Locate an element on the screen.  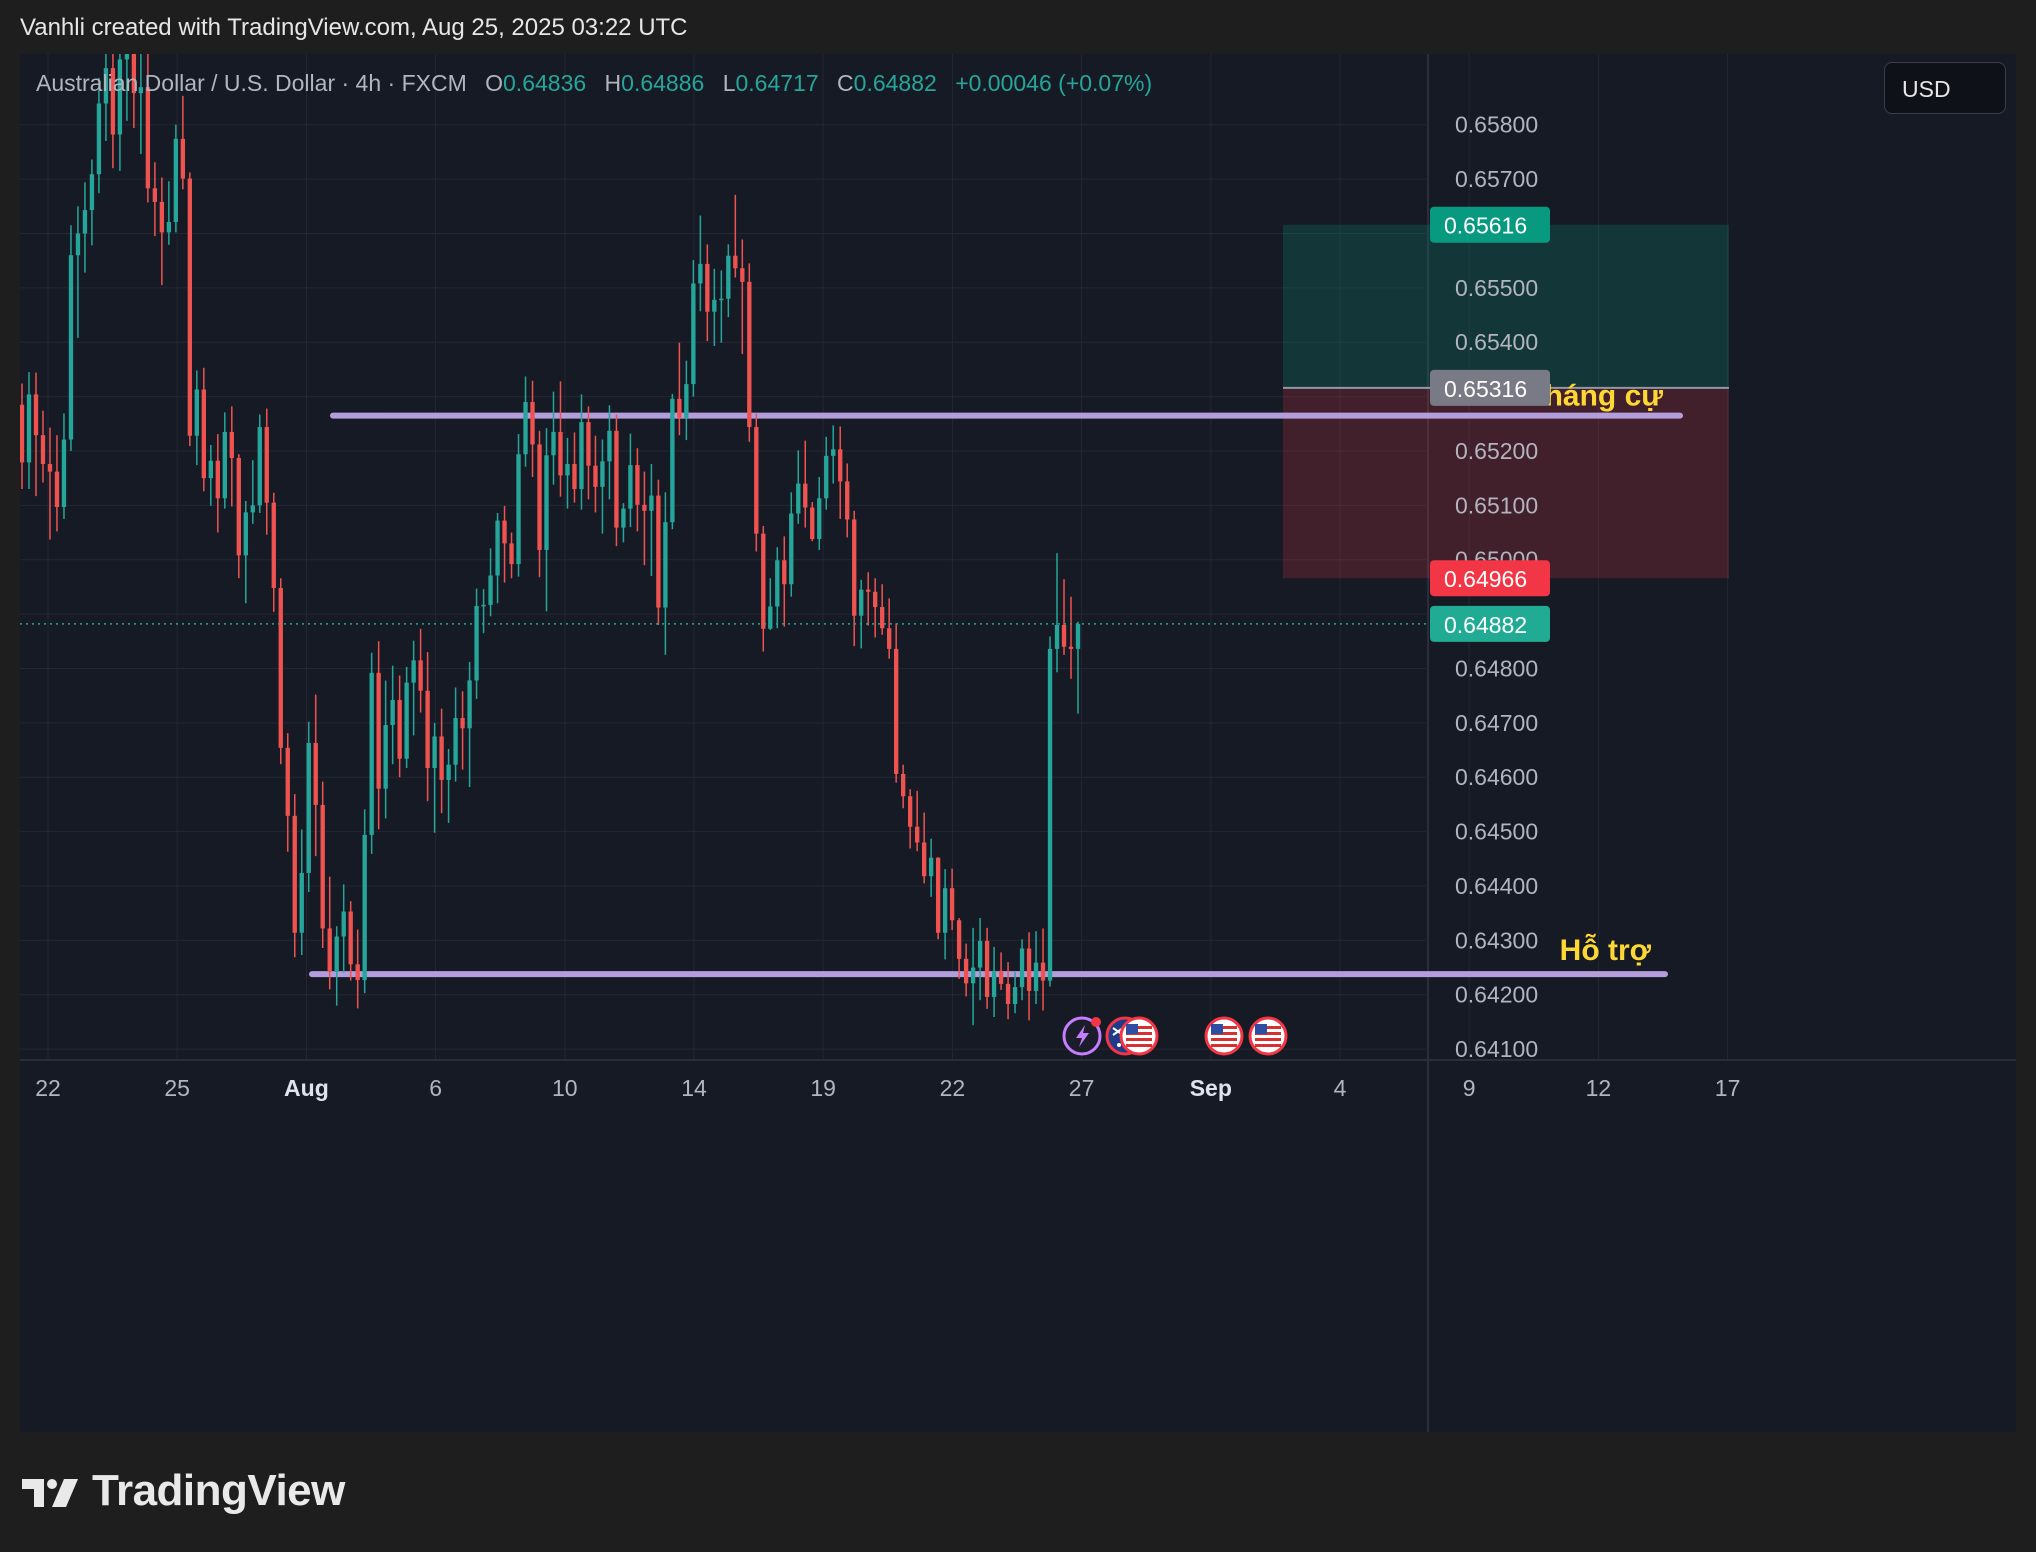
tradingview-logo: TradingView is located at coordinates (183, 1491).